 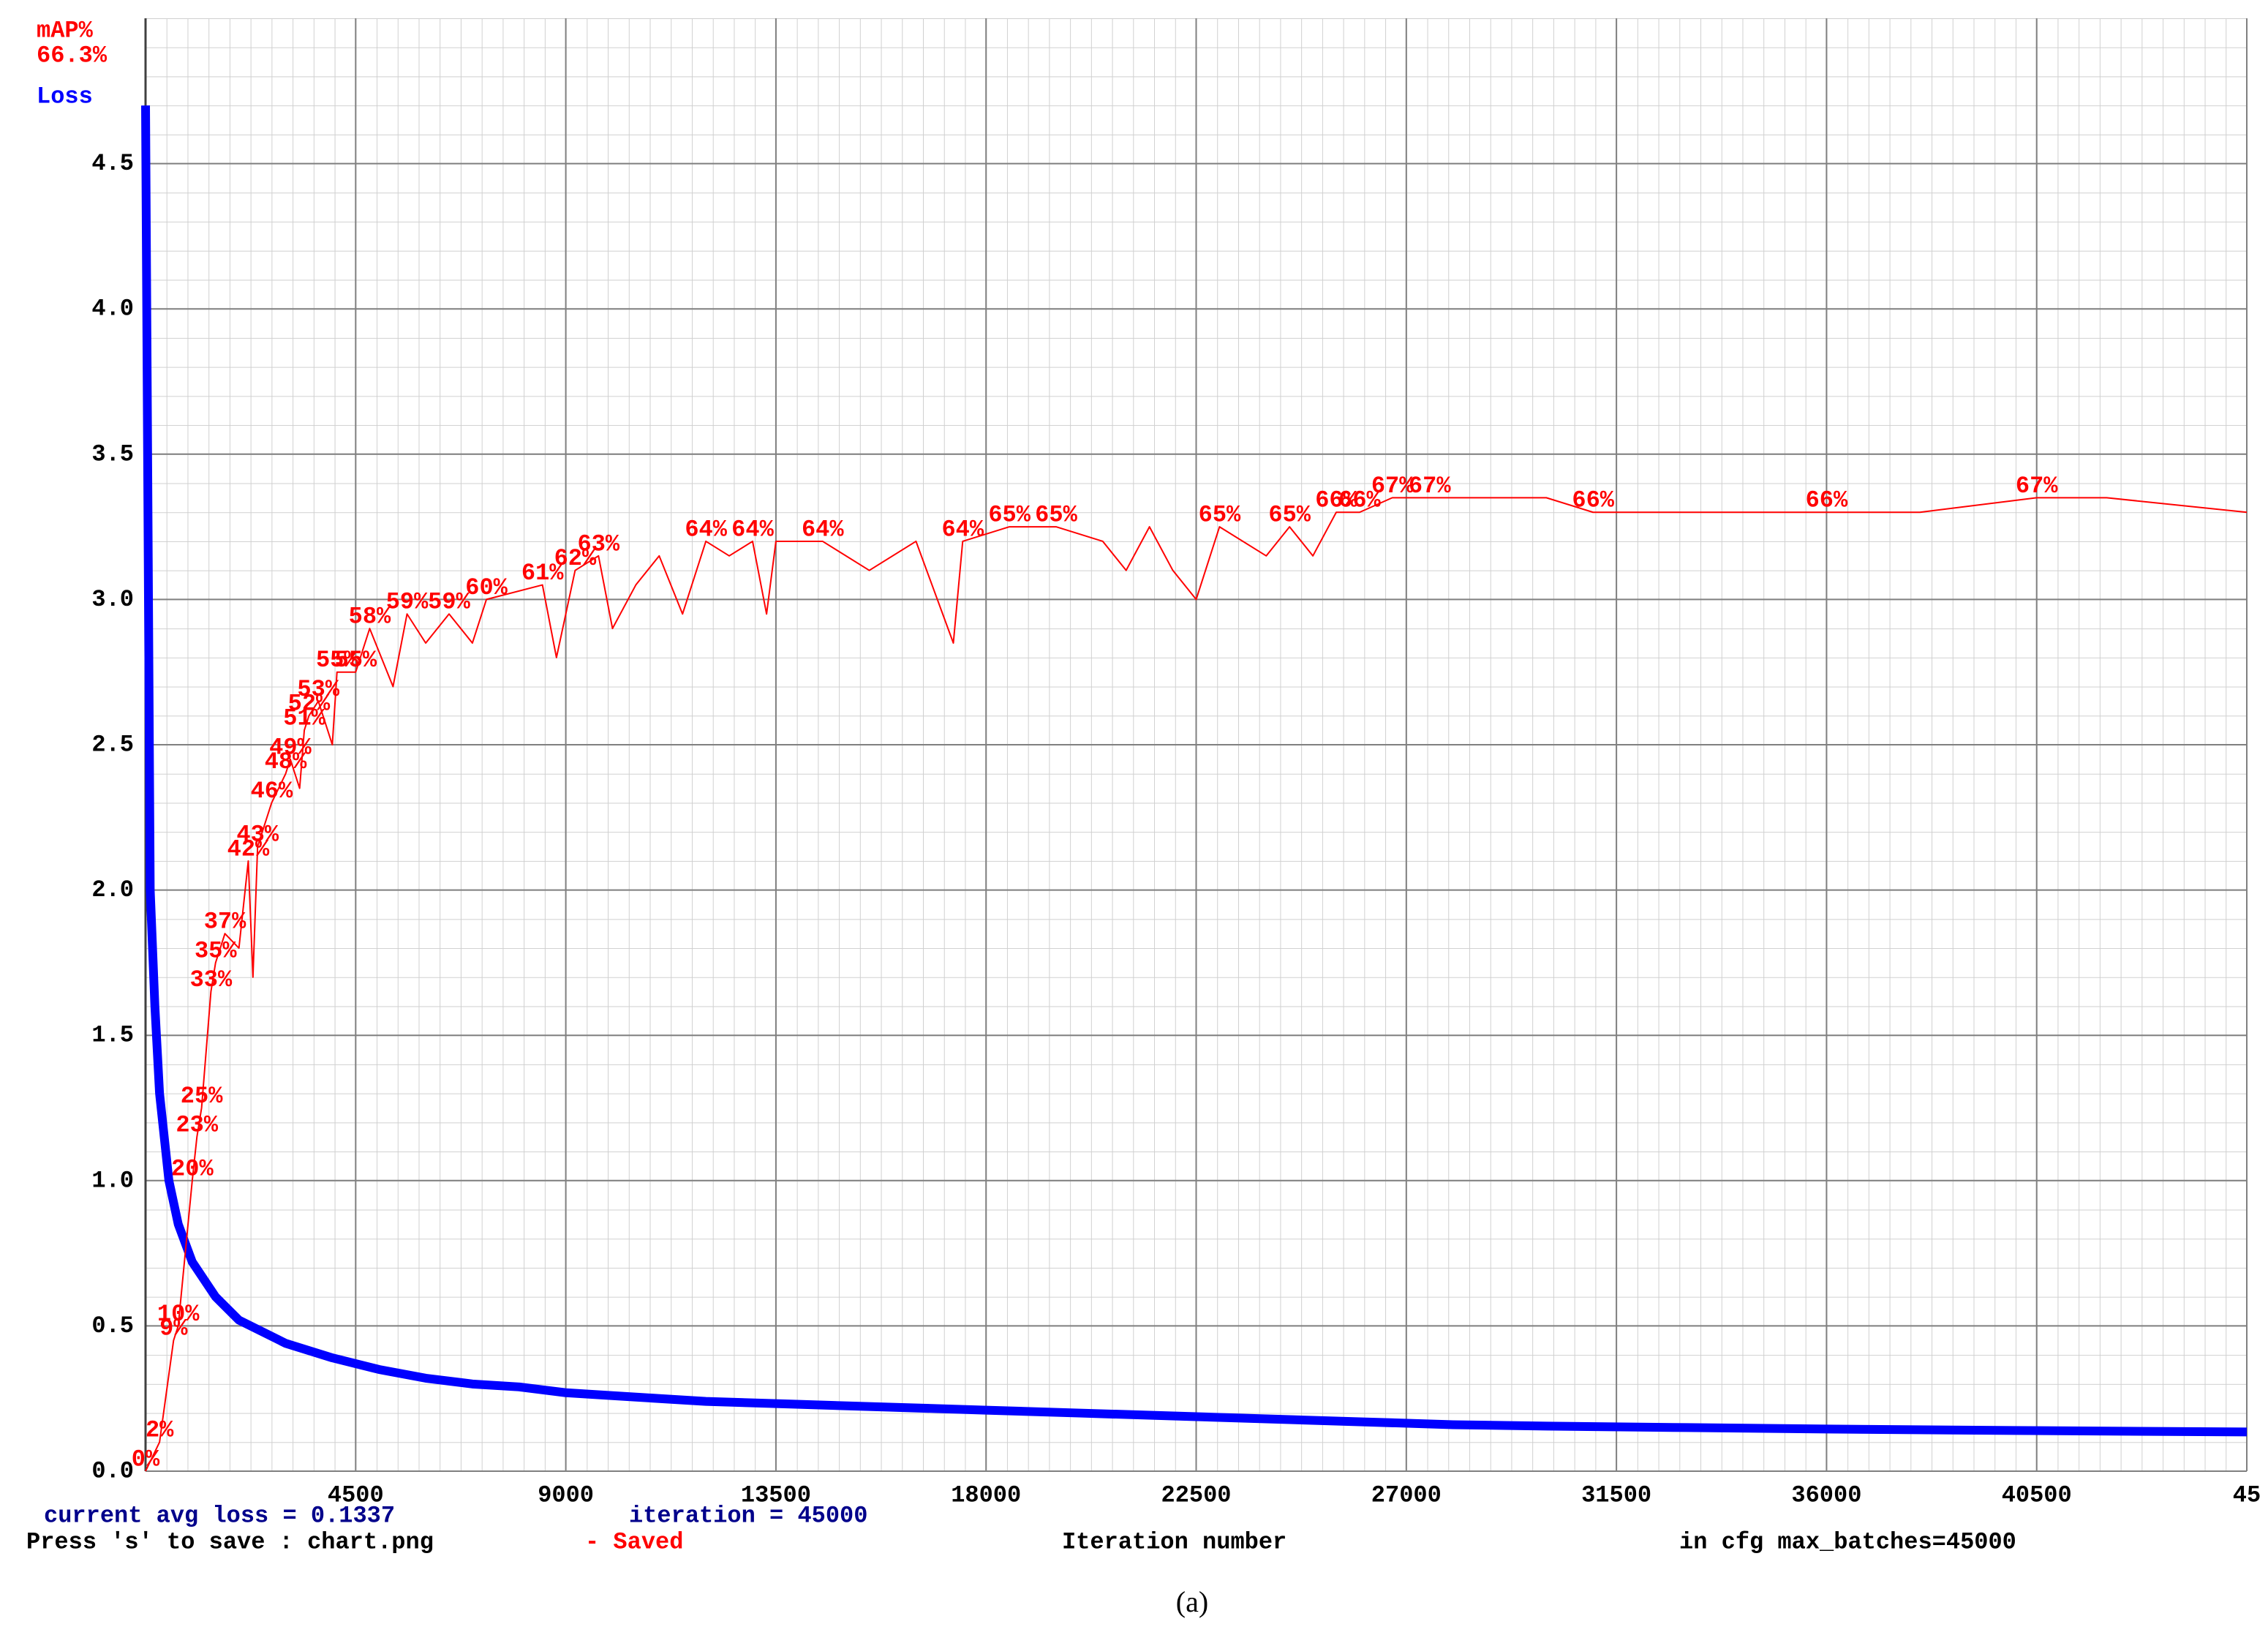 What do you see at coordinates (2037, 1494) in the screenshot?
I see `x-tick-label: 40500` at bounding box center [2037, 1494].